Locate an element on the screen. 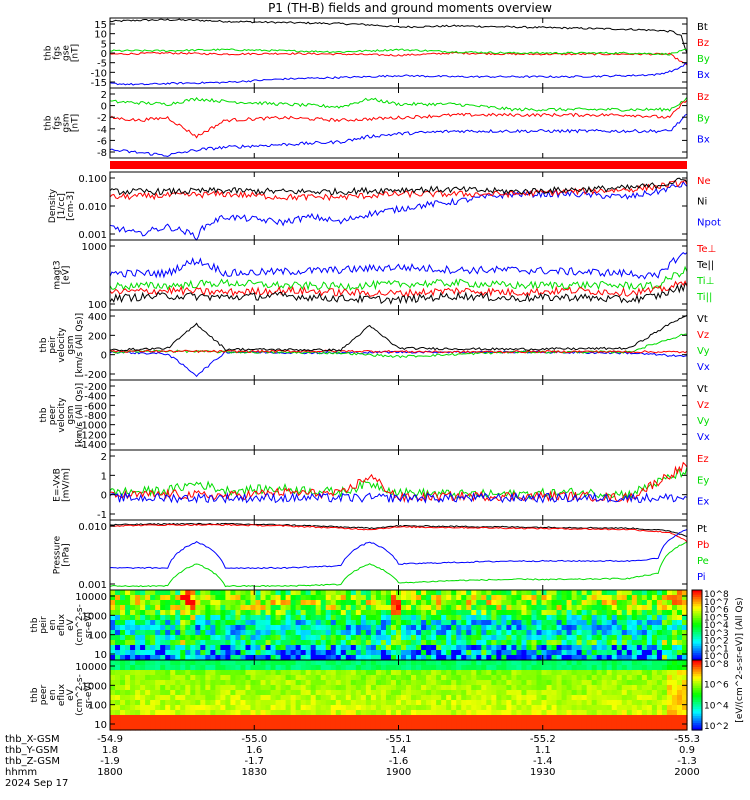 The height and width of the screenshot is (800, 750). panel-frame is located at coordinates (398, 206).